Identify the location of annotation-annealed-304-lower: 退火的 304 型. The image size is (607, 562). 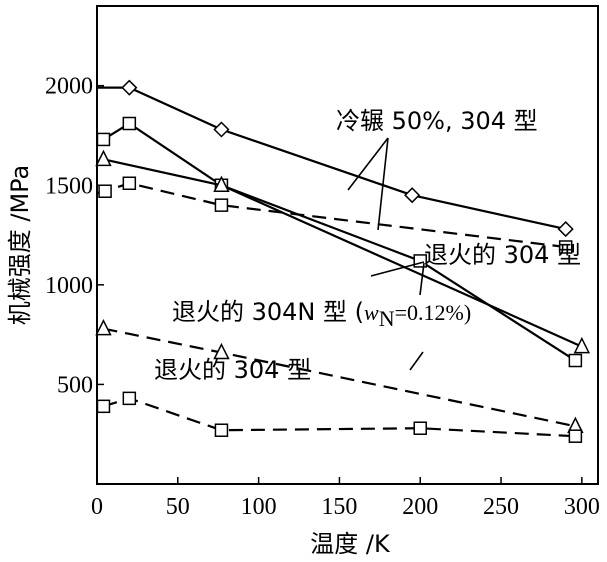
(232, 370).